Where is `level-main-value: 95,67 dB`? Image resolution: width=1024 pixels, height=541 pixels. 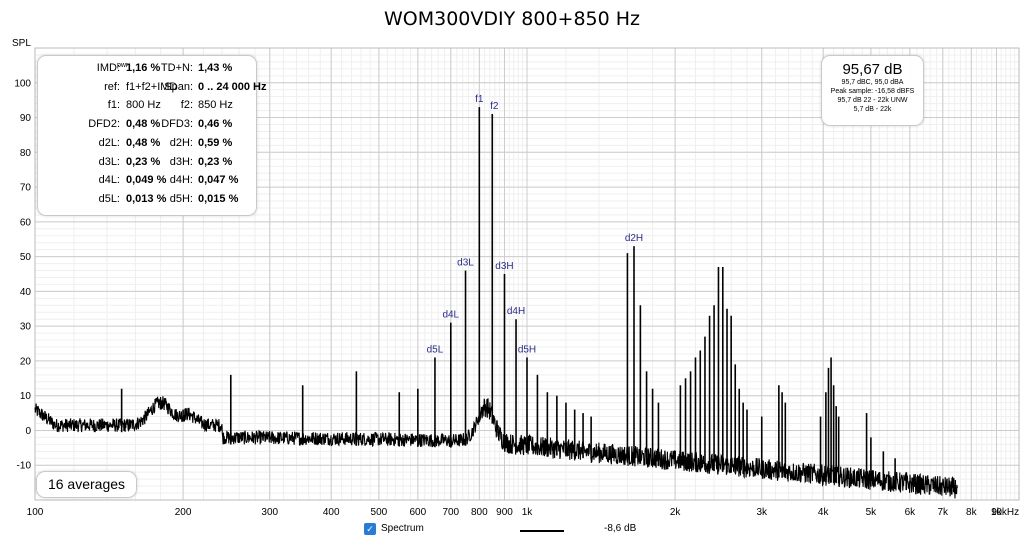
level-main-value: 95,67 dB is located at coordinates (872, 69).